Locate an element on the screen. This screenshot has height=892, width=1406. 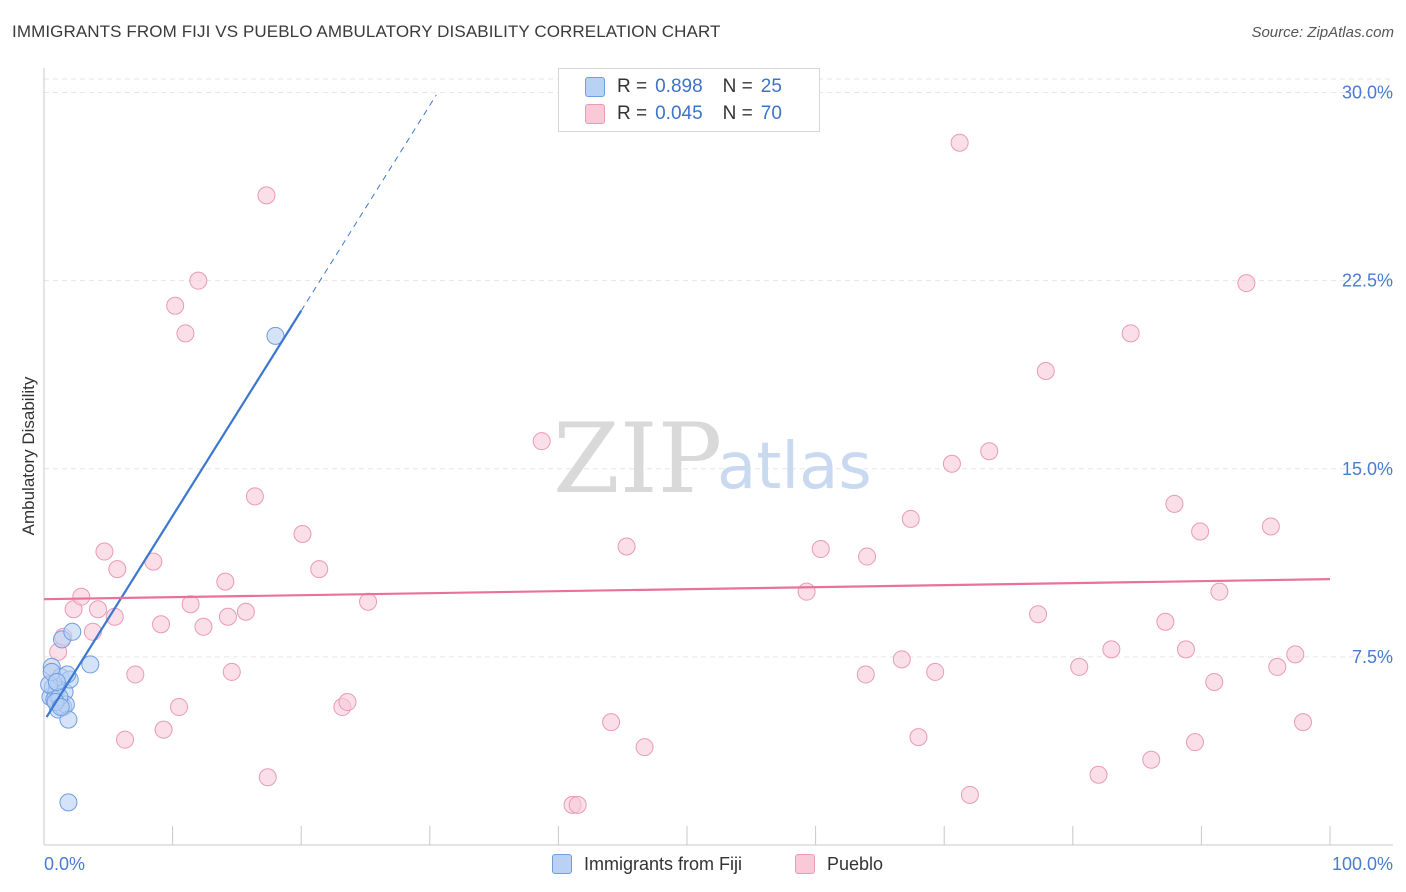
y-tick-label: 15.0% is located at coordinates (1367, 469).